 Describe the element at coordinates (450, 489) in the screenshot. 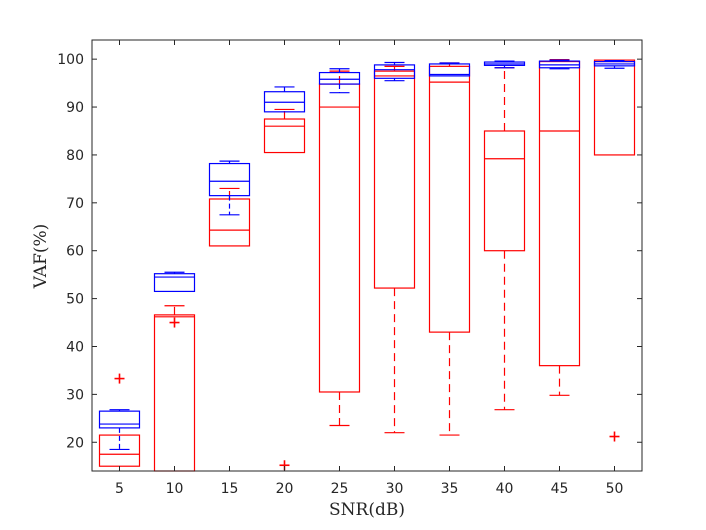

I see `x-tick-label-35: 35` at that location.